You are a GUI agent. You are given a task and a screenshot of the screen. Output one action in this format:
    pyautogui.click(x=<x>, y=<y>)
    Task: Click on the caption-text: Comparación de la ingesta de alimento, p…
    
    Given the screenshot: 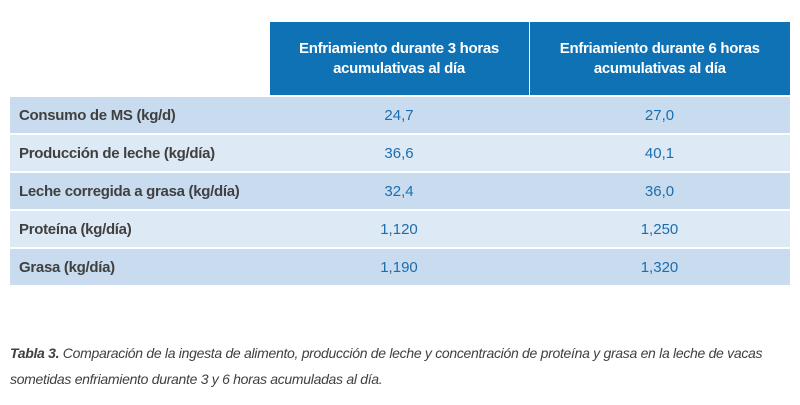 What is the action you would take?
    pyautogui.click(x=386, y=366)
    